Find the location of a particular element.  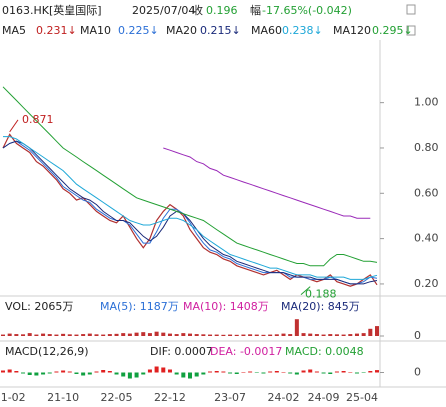

change: -17.65%(-0.042) is located at coordinates (307, 10).